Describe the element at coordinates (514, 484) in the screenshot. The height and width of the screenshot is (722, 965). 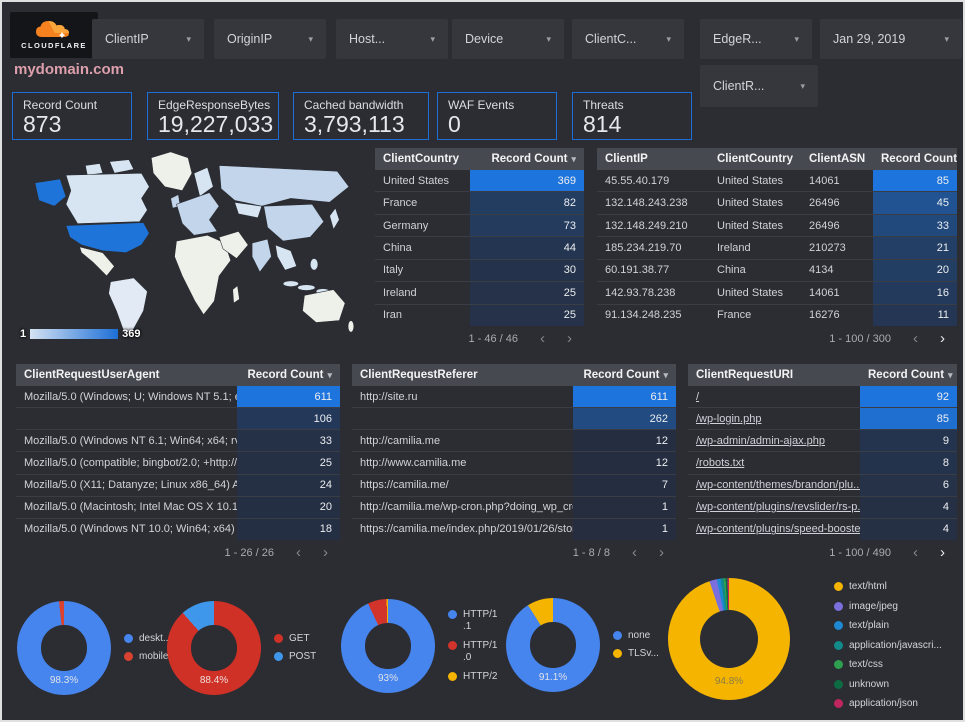
I see `table-row: https://camilia.me/7` at that location.